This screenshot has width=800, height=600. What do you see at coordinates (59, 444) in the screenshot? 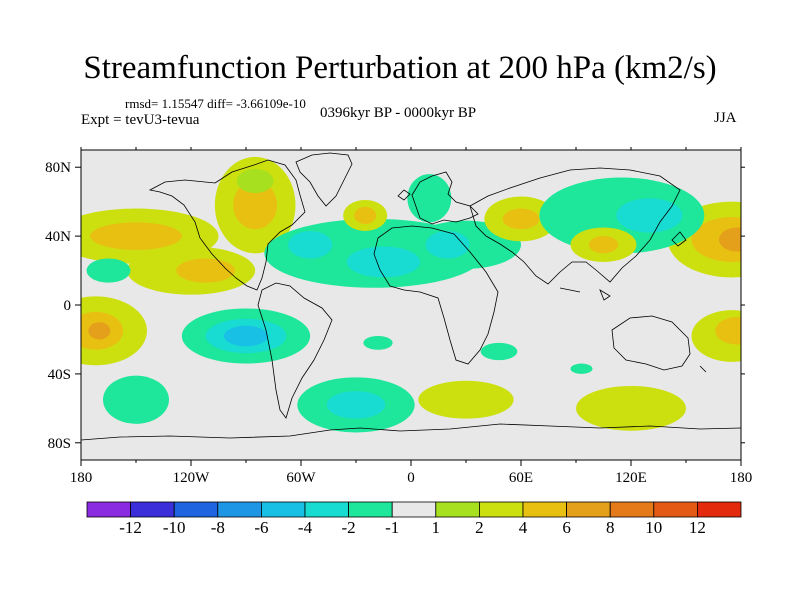
I see `y-tick-label-4: 80S` at bounding box center [59, 444].